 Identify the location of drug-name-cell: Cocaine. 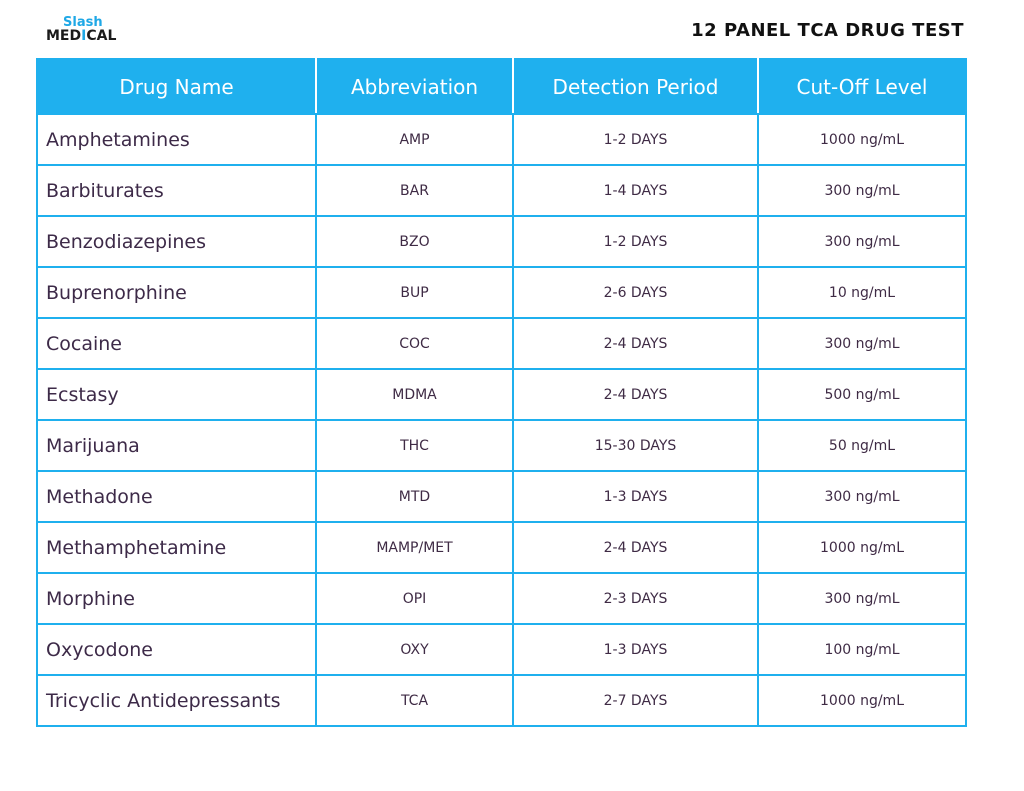
(176, 343).